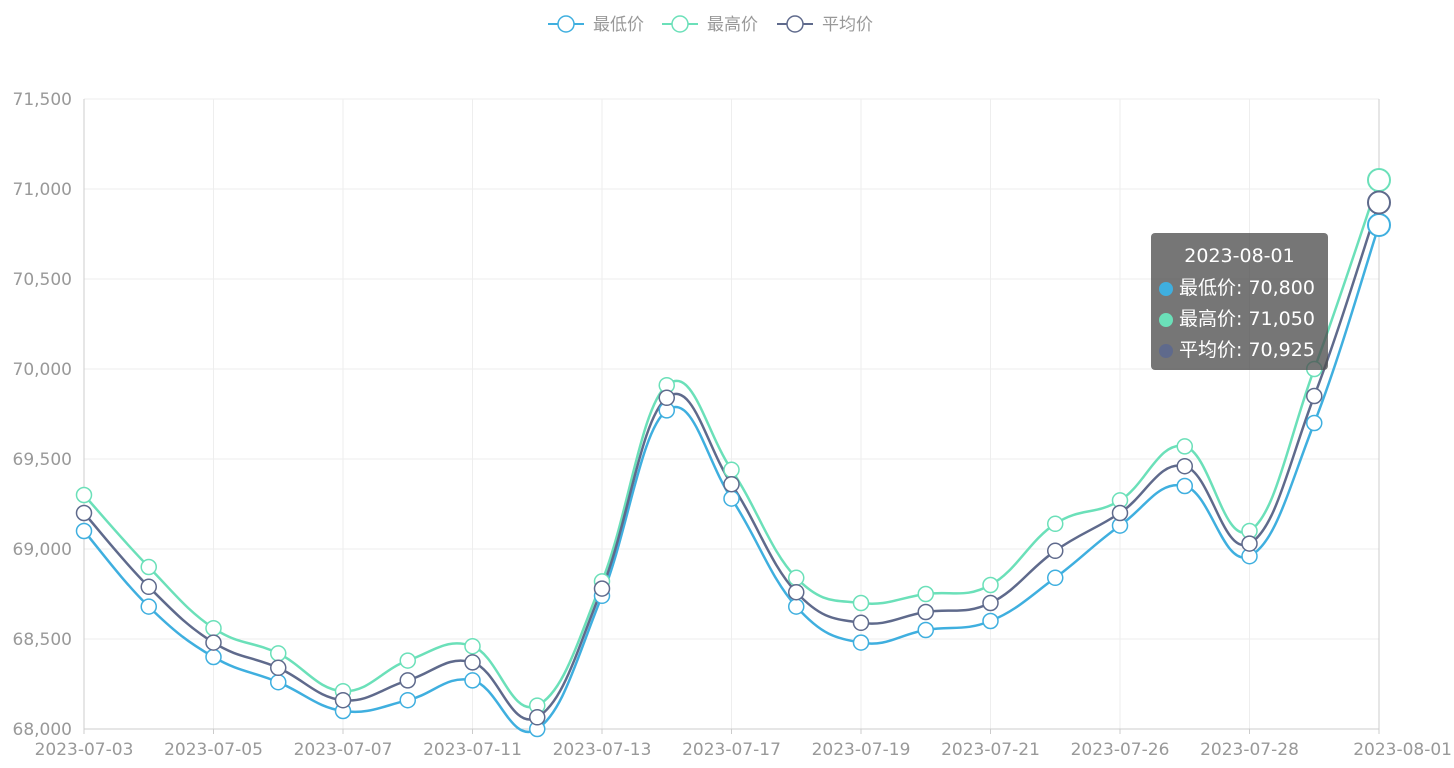 Image resolution: width=1454 pixels, height=768 pixels. What do you see at coordinates (42, 100) in the screenshot?
I see `y-tick-label: 71,500` at bounding box center [42, 100].